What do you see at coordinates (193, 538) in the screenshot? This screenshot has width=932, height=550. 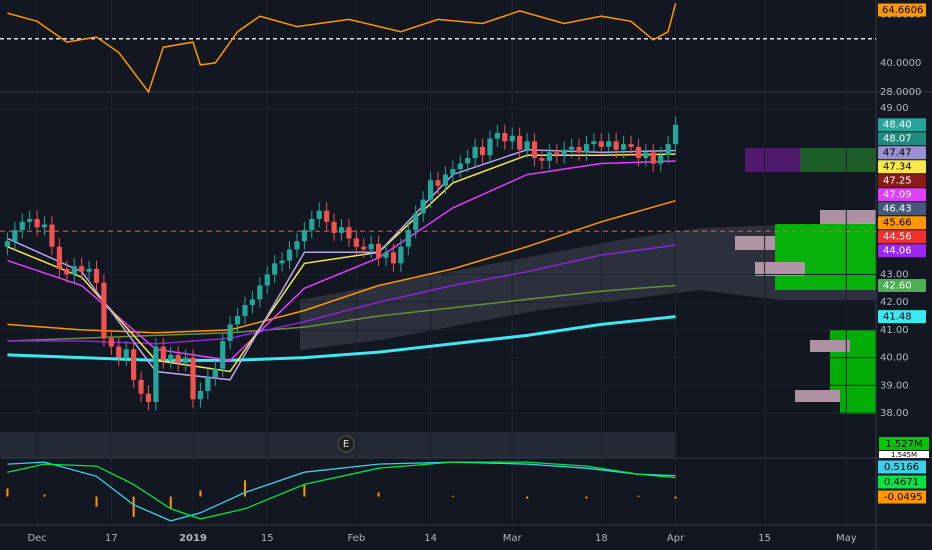 I see `x-tick-label: 2019` at bounding box center [193, 538].